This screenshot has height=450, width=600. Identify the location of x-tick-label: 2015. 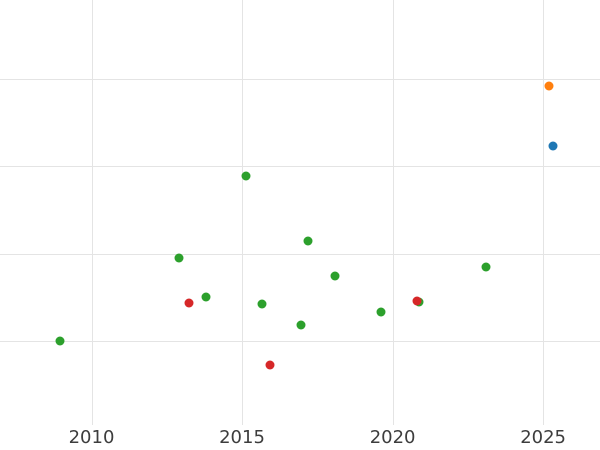
(242, 437).